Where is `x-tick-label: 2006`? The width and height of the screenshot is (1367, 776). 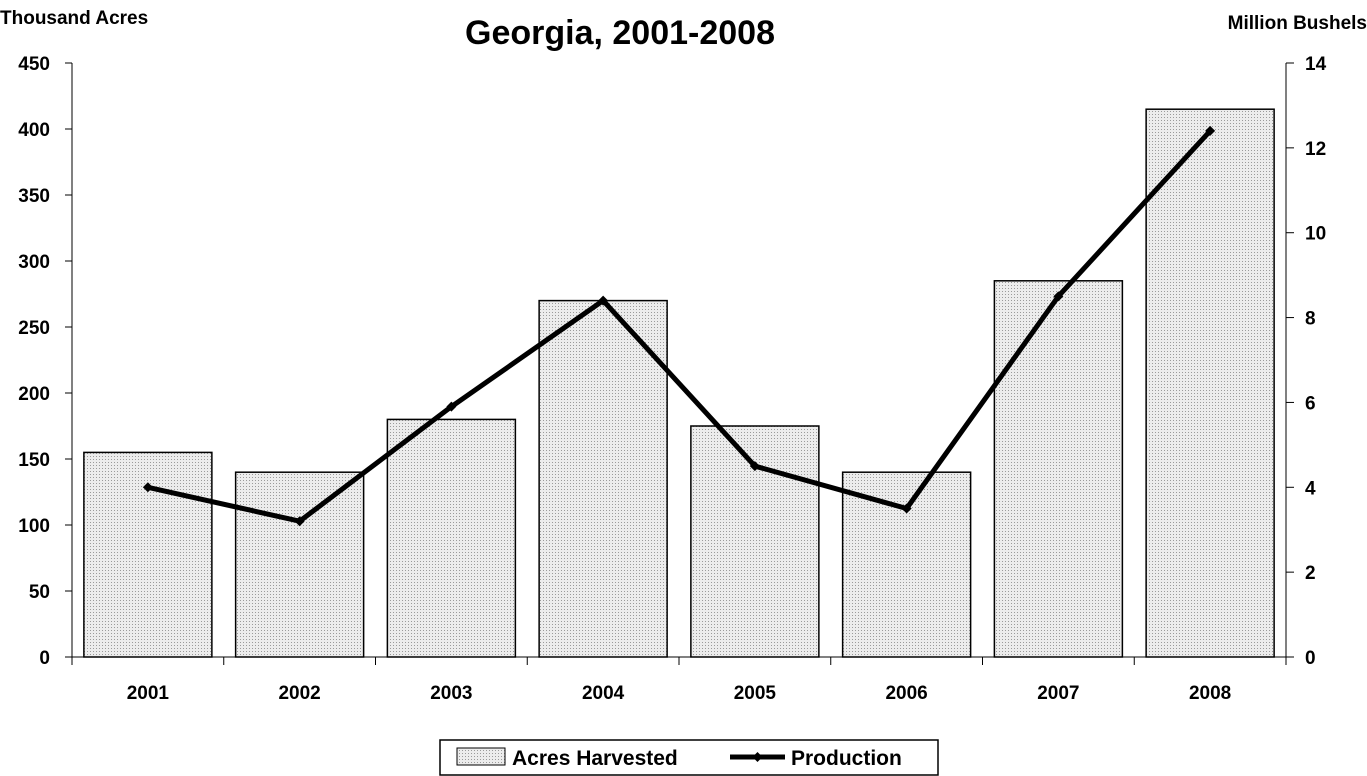
x-tick-label: 2006 is located at coordinates (906, 693).